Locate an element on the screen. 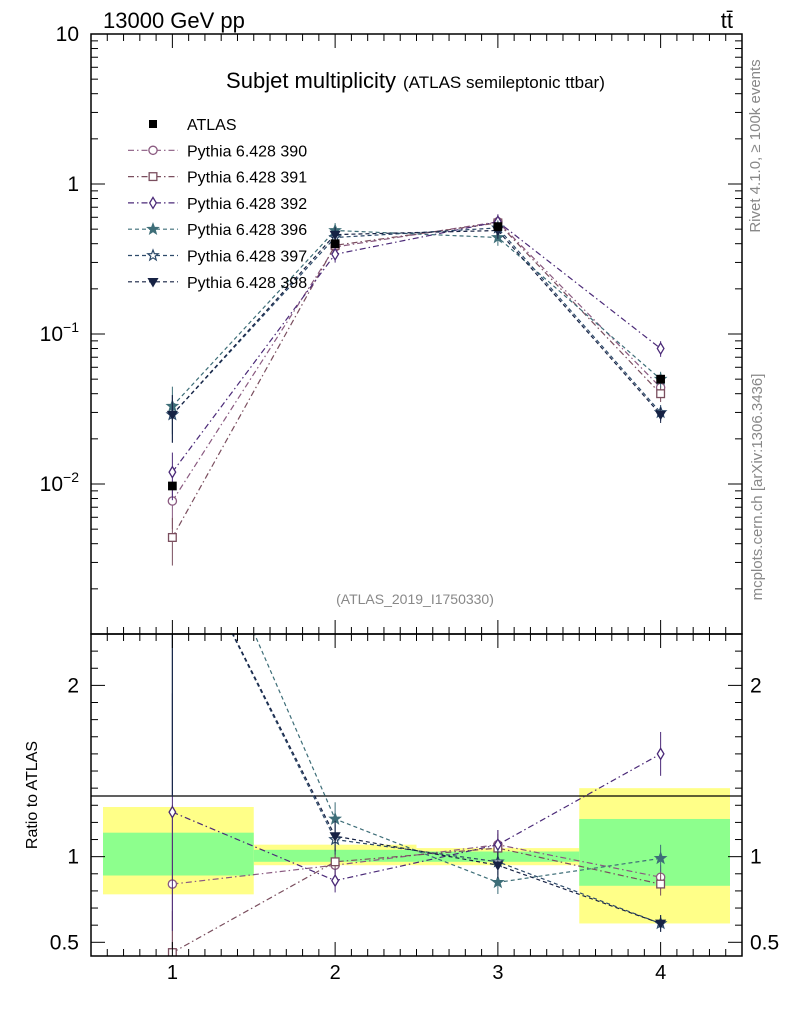 The height and width of the screenshot is (1024, 786). mcplots-label: mcplots.cern.ch [arXiv:1306.3436] is located at coordinates (757, 487).